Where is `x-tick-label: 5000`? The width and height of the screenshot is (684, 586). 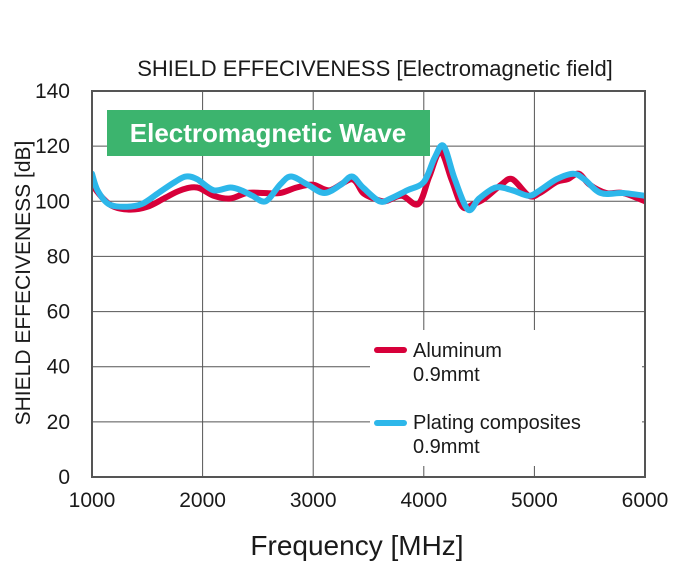 x-tick-label: 5000 is located at coordinates (534, 500).